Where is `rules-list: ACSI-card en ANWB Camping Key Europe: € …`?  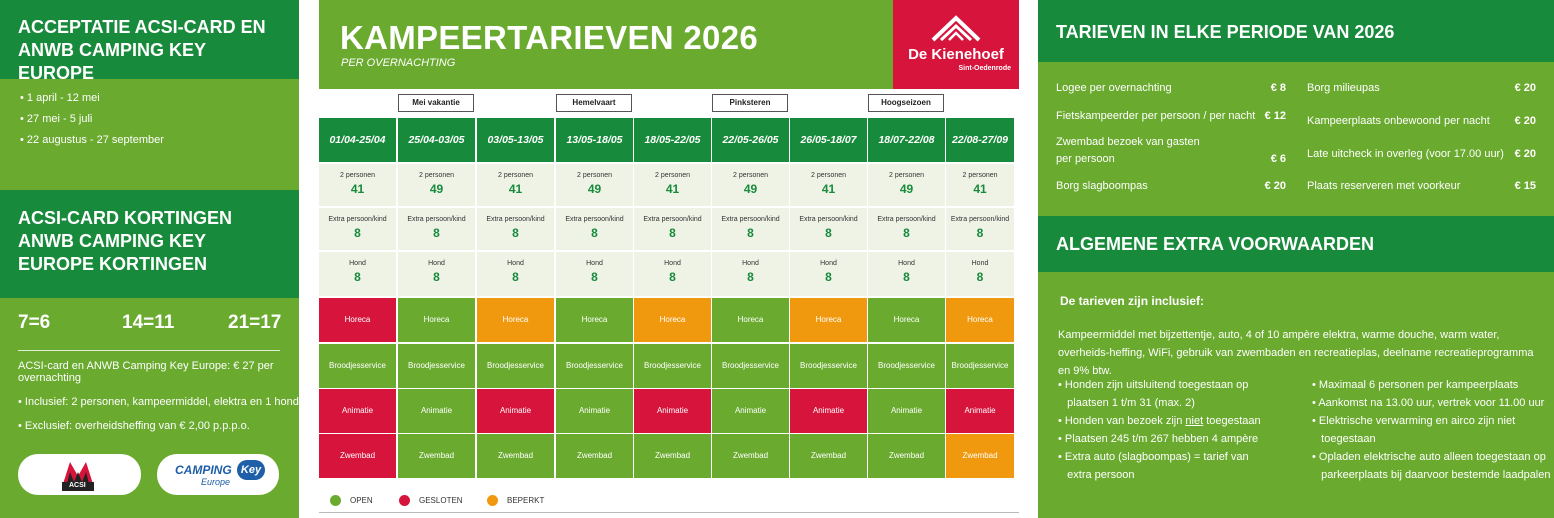
rules-list: ACSI-card en ANWB Camping Key Europe: € … is located at coordinates (158, 396).